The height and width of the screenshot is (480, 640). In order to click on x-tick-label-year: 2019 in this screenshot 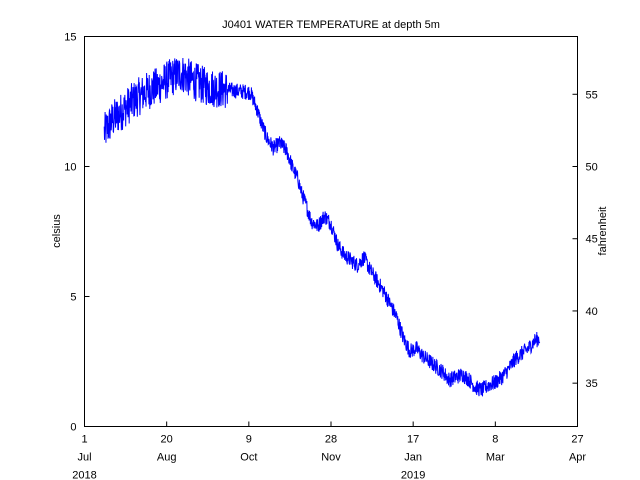, I will do `click(413, 475)`.